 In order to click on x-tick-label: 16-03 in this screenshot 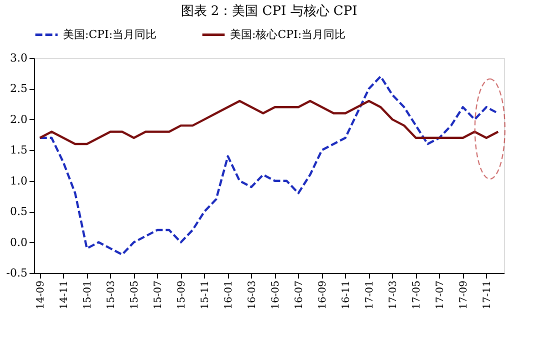, I will do `click(252, 295)`.